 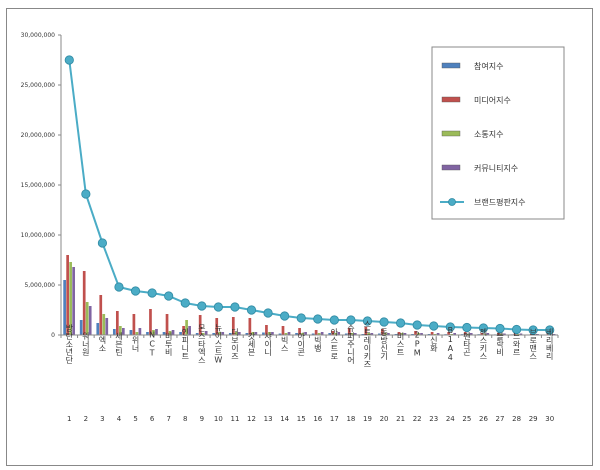 I want to click on x-rank-label: 8, so click(x=185, y=419).